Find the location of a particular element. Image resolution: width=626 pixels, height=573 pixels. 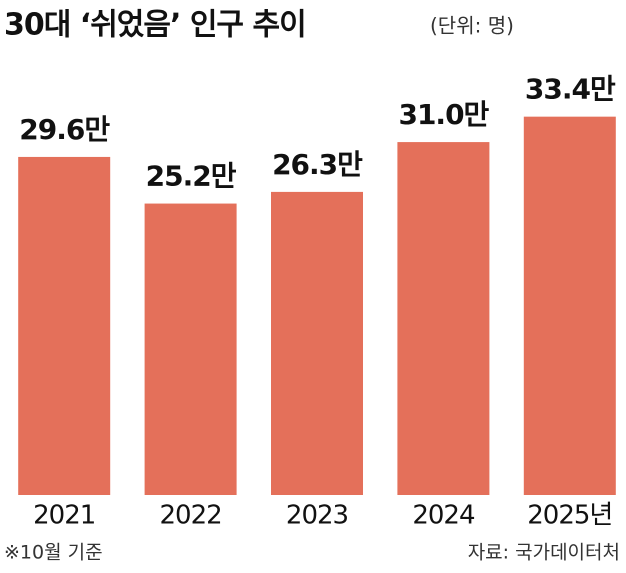

x-tick-label: 2024 is located at coordinates (443, 516).